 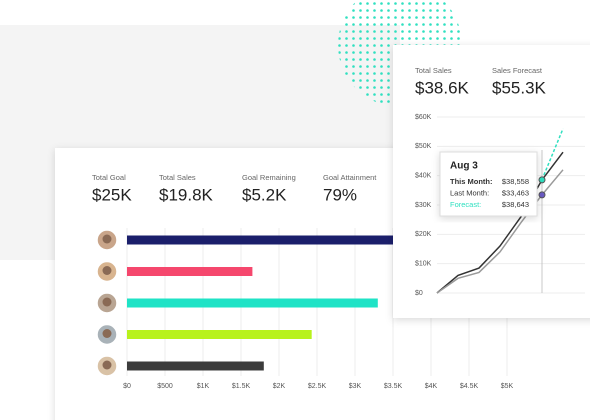 I want to click on tooltip-value: $38,558, so click(x=515, y=181).